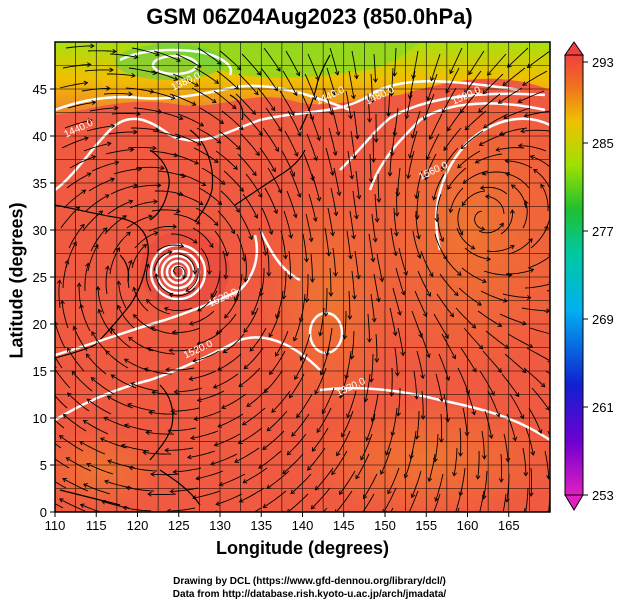 The image size is (619, 605). Describe the element at coordinates (96, 525) in the screenshot. I see `x-tick-label: 115` at that location.